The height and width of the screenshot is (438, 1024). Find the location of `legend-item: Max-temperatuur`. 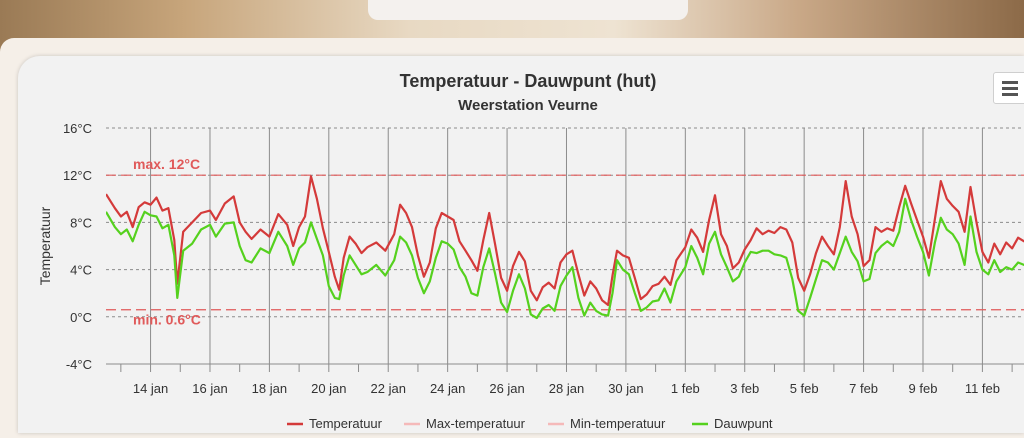

legend-item: Max-temperatuur is located at coordinates (465, 423).